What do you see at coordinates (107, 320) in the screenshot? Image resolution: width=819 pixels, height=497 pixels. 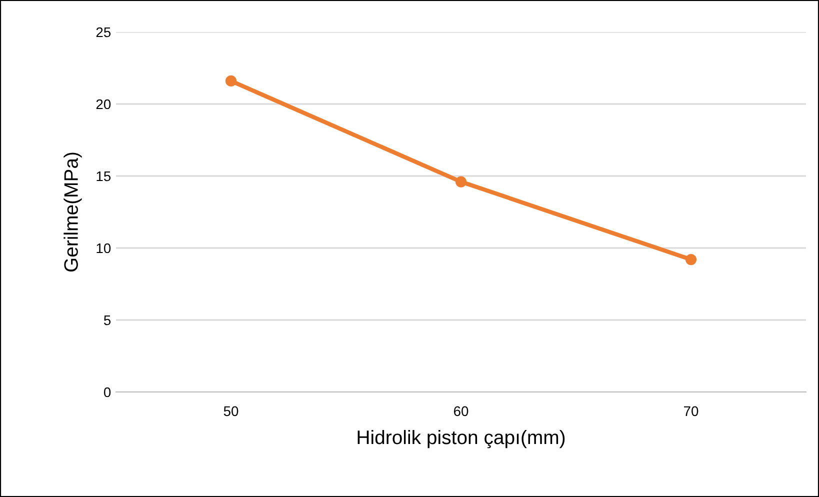 I see `y-tick-label: 5` at bounding box center [107, 320].